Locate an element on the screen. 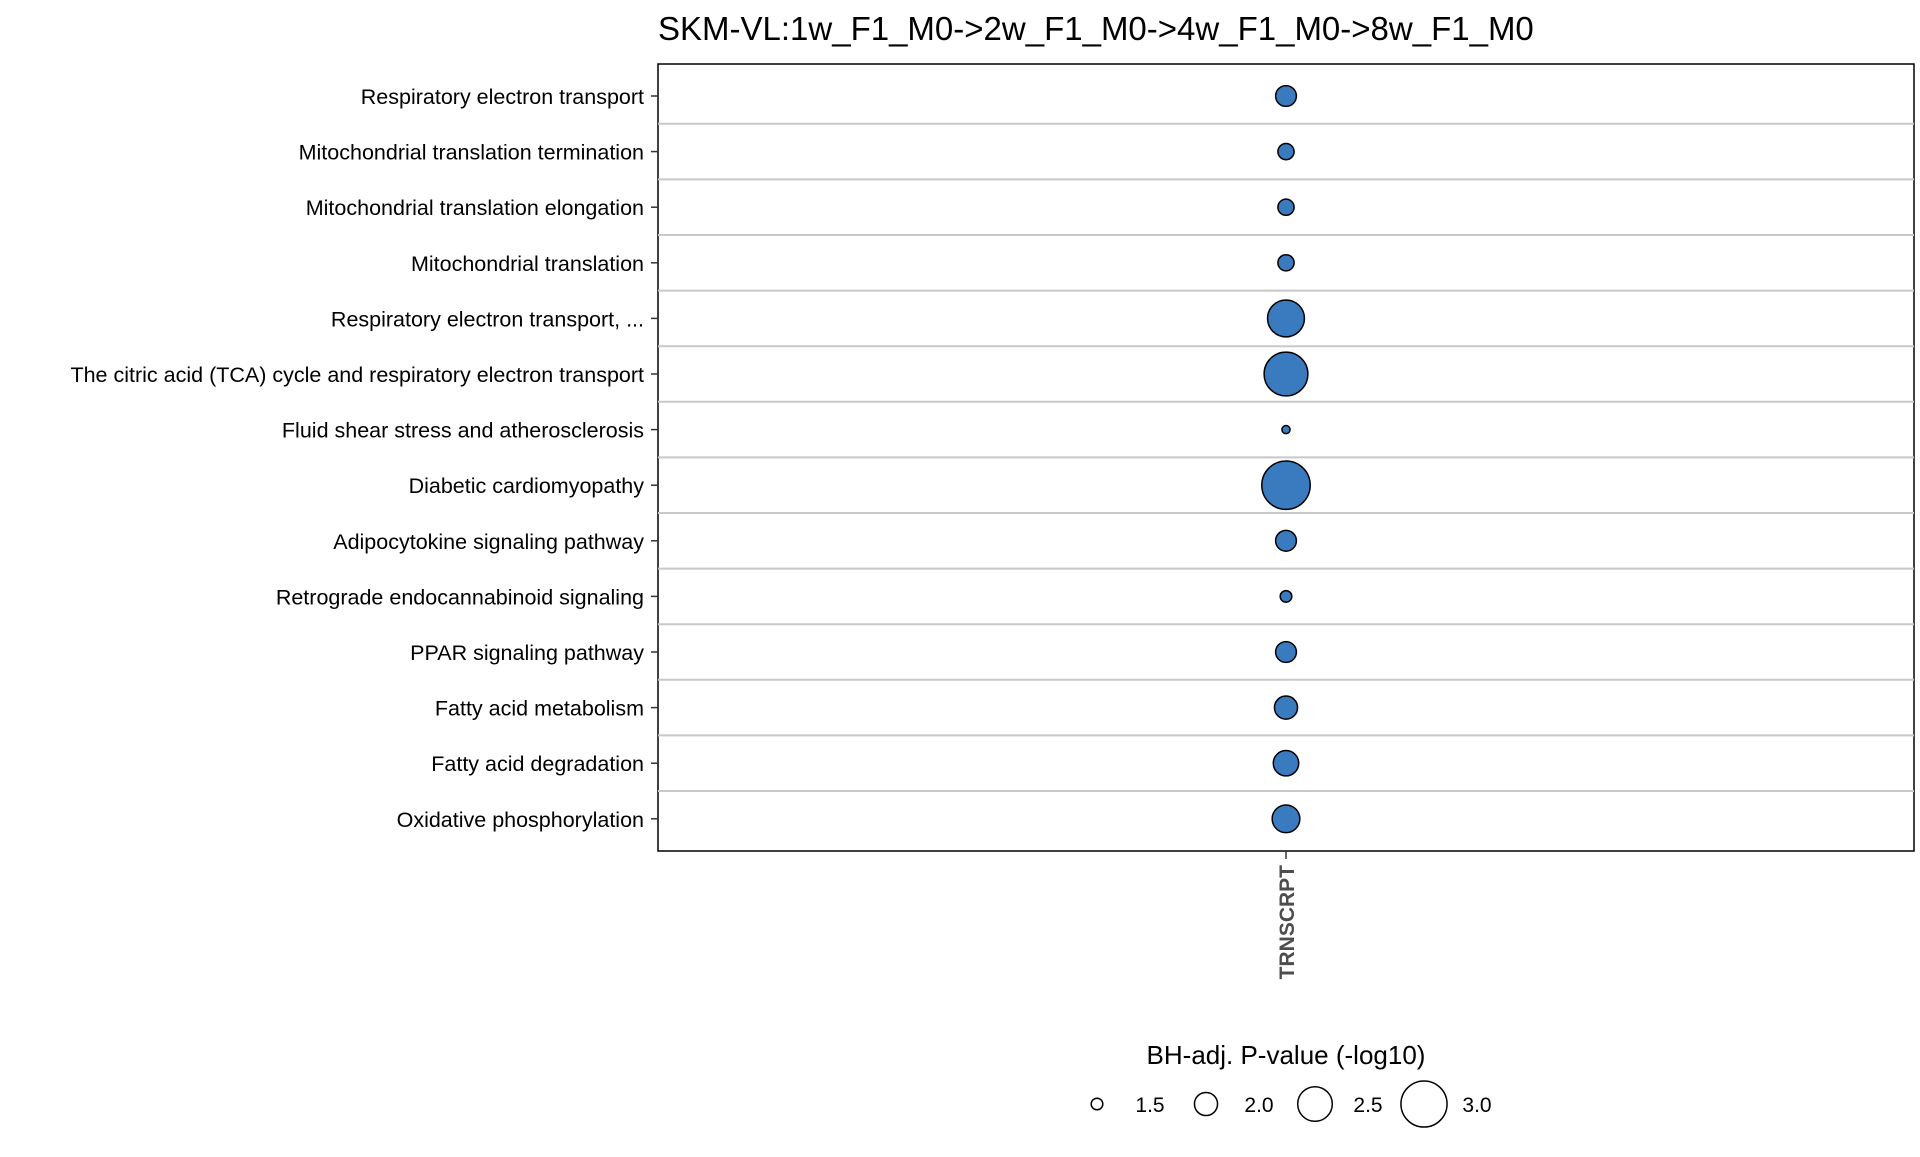 The image size is (1920, 1157). y-tick-label: Diabetic cardiomyopathy is located at coordinates (527, 486).